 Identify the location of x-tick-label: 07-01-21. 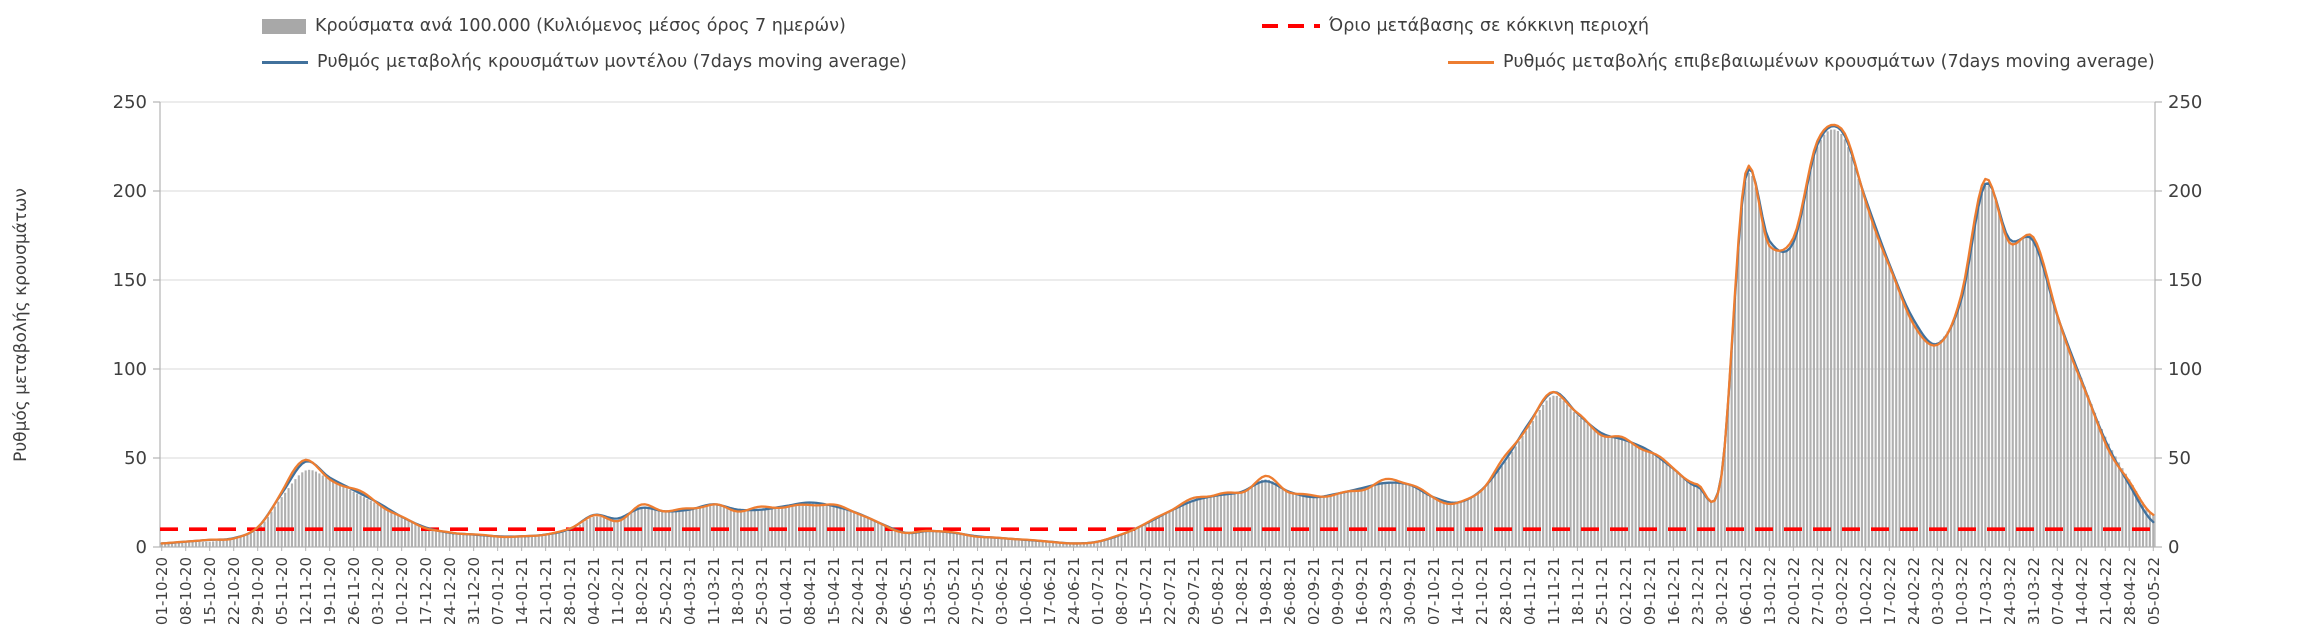
(498, 591).